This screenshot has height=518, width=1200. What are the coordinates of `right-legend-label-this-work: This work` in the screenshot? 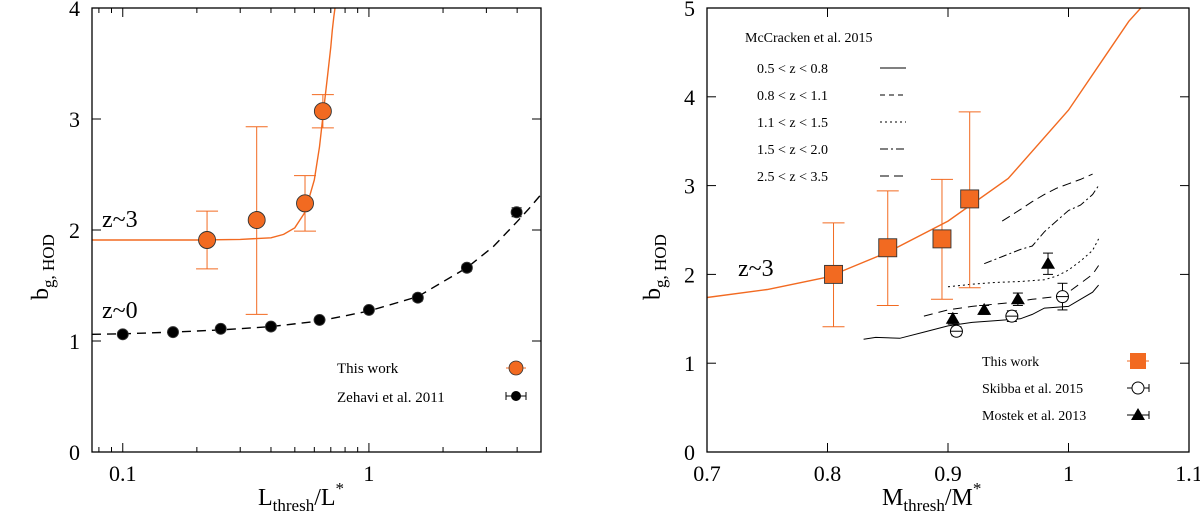 It's located at (1010, 362).